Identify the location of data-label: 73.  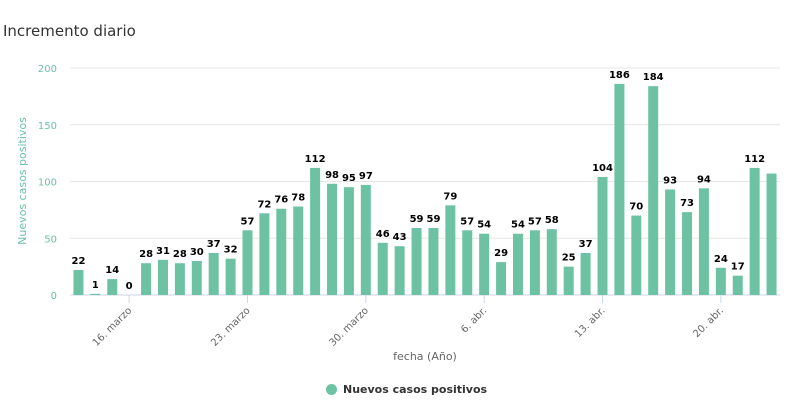
(687, 203).